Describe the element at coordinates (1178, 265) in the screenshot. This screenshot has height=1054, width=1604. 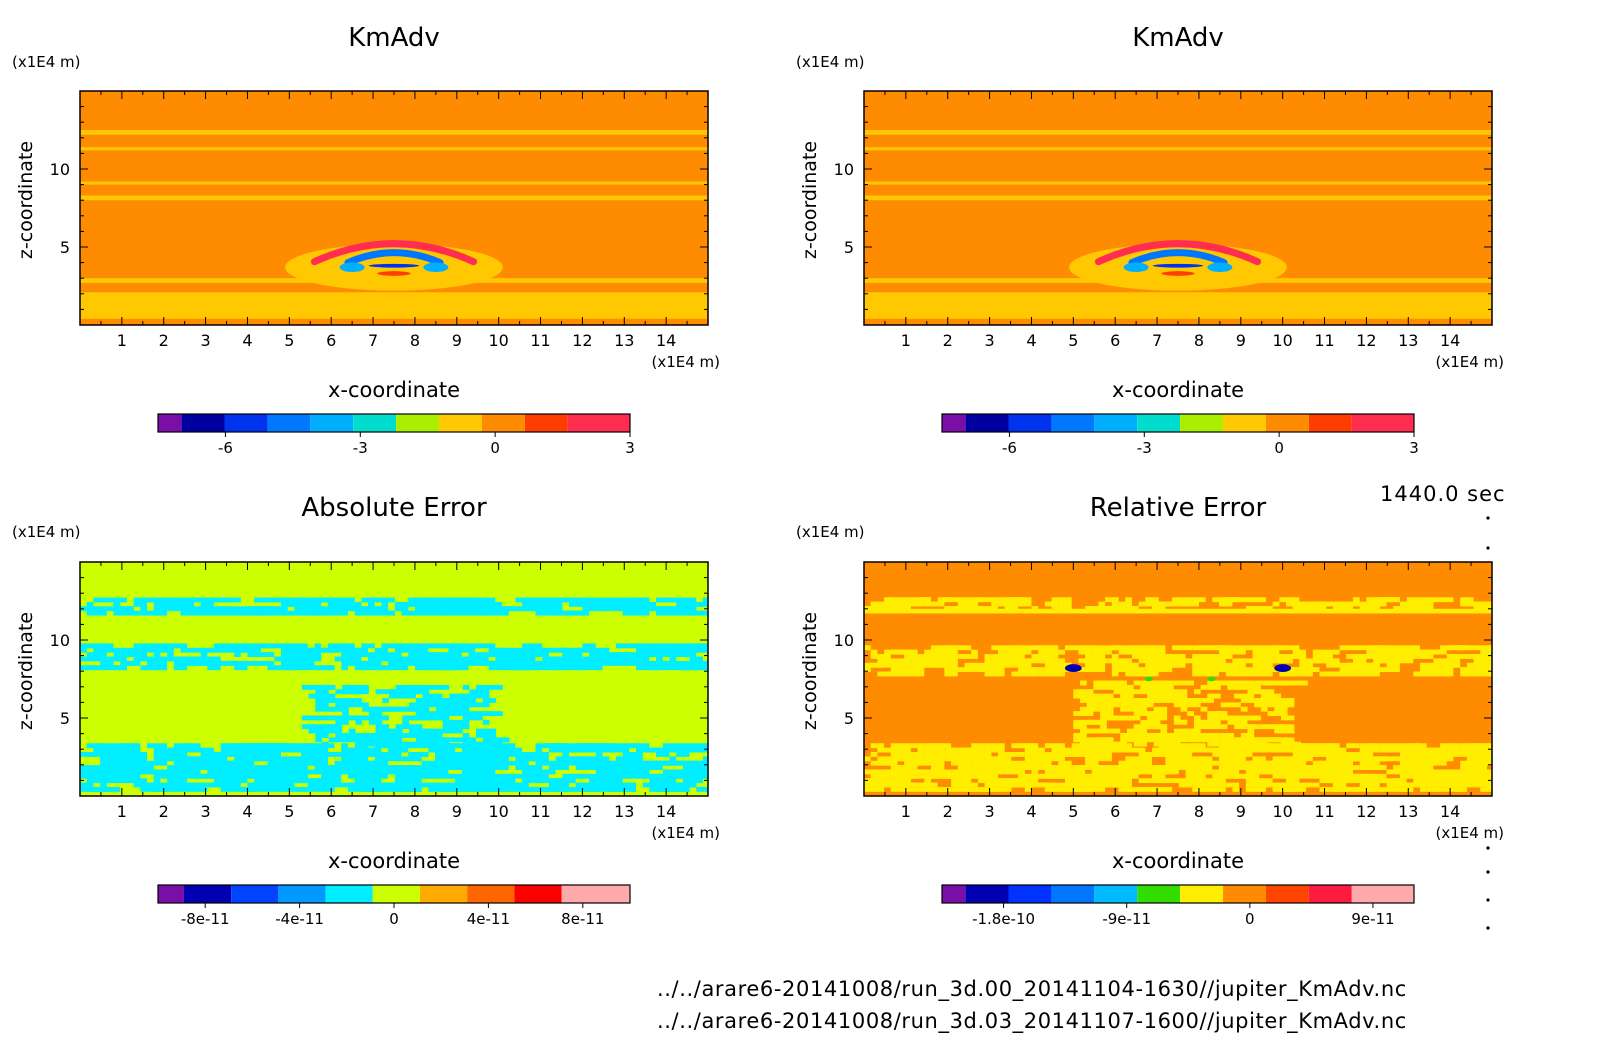
I see `contour-dot` at that location.